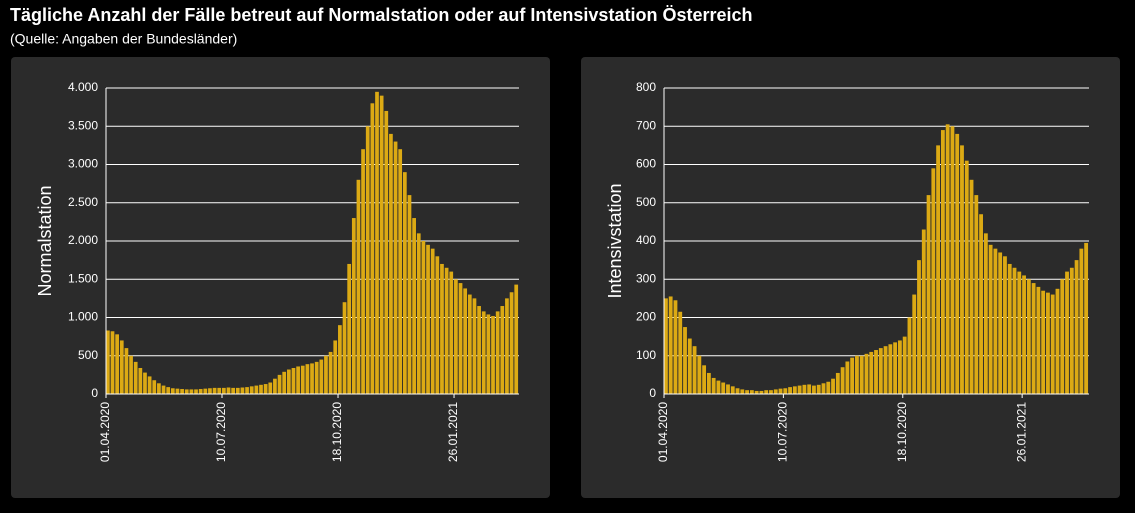  I want to click on y-tick-label: 2.500, so click(83, 202).